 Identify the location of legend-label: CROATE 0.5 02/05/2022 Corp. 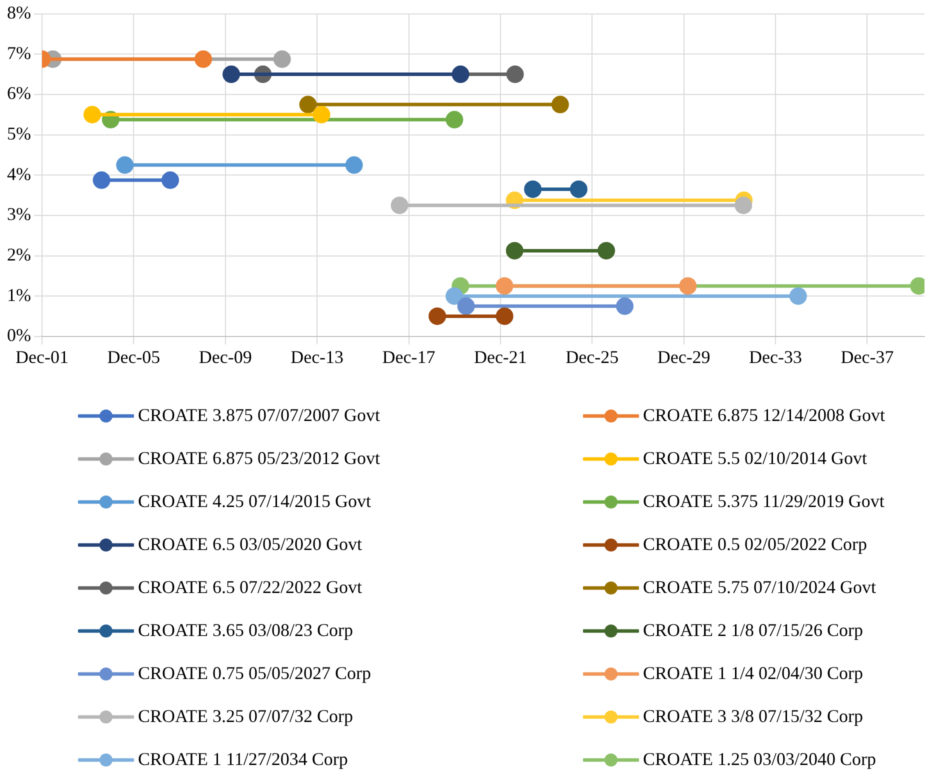
(755, 544).